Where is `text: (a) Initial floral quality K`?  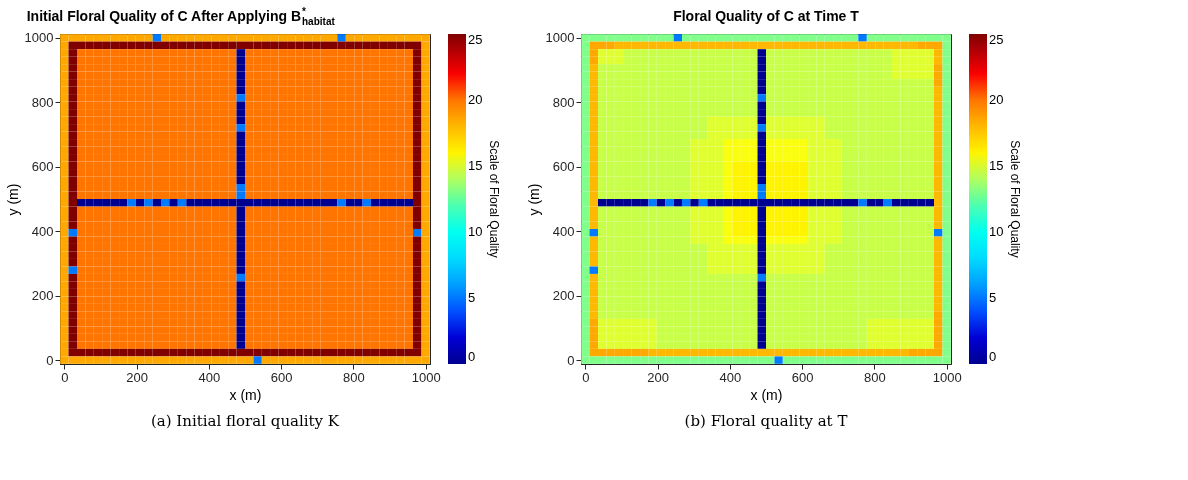 text: (a) Initial floral quality K is located at coordinates (245, 421).